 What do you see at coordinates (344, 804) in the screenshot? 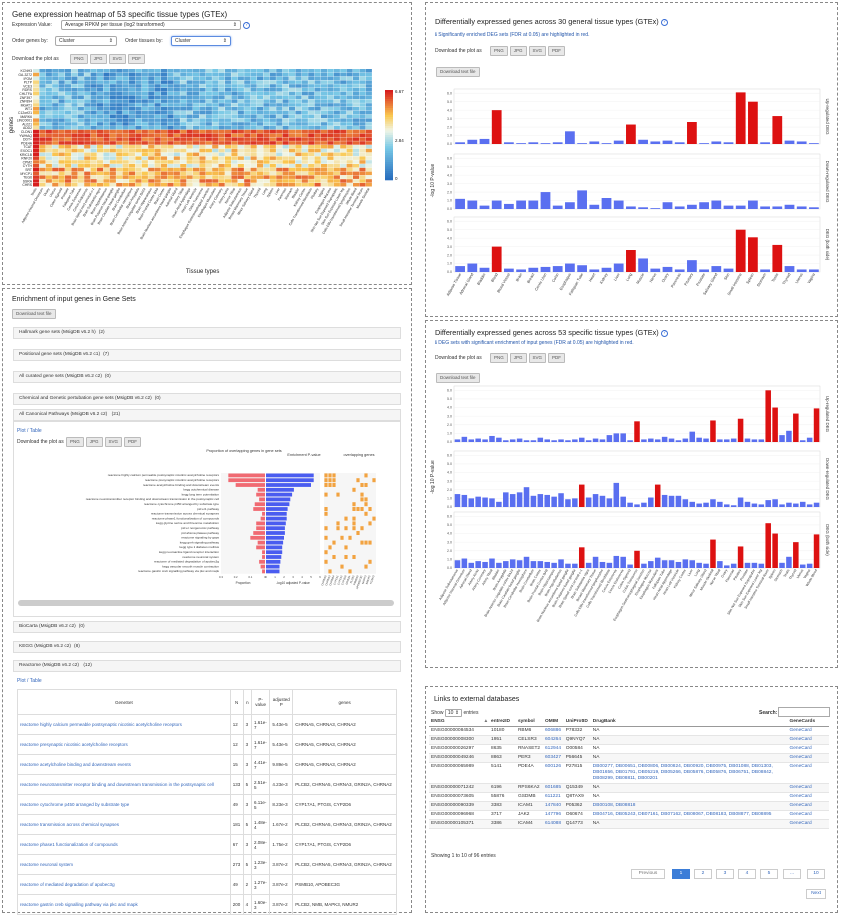
I see `table-cell-genes: CYP17A1, PTGIS, CYP2D6` at bounding box center [344, 804].